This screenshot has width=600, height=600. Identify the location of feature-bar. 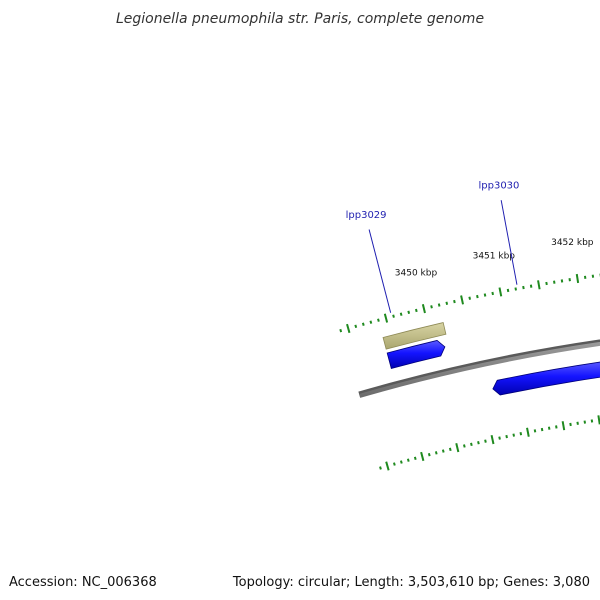
(414, 336).